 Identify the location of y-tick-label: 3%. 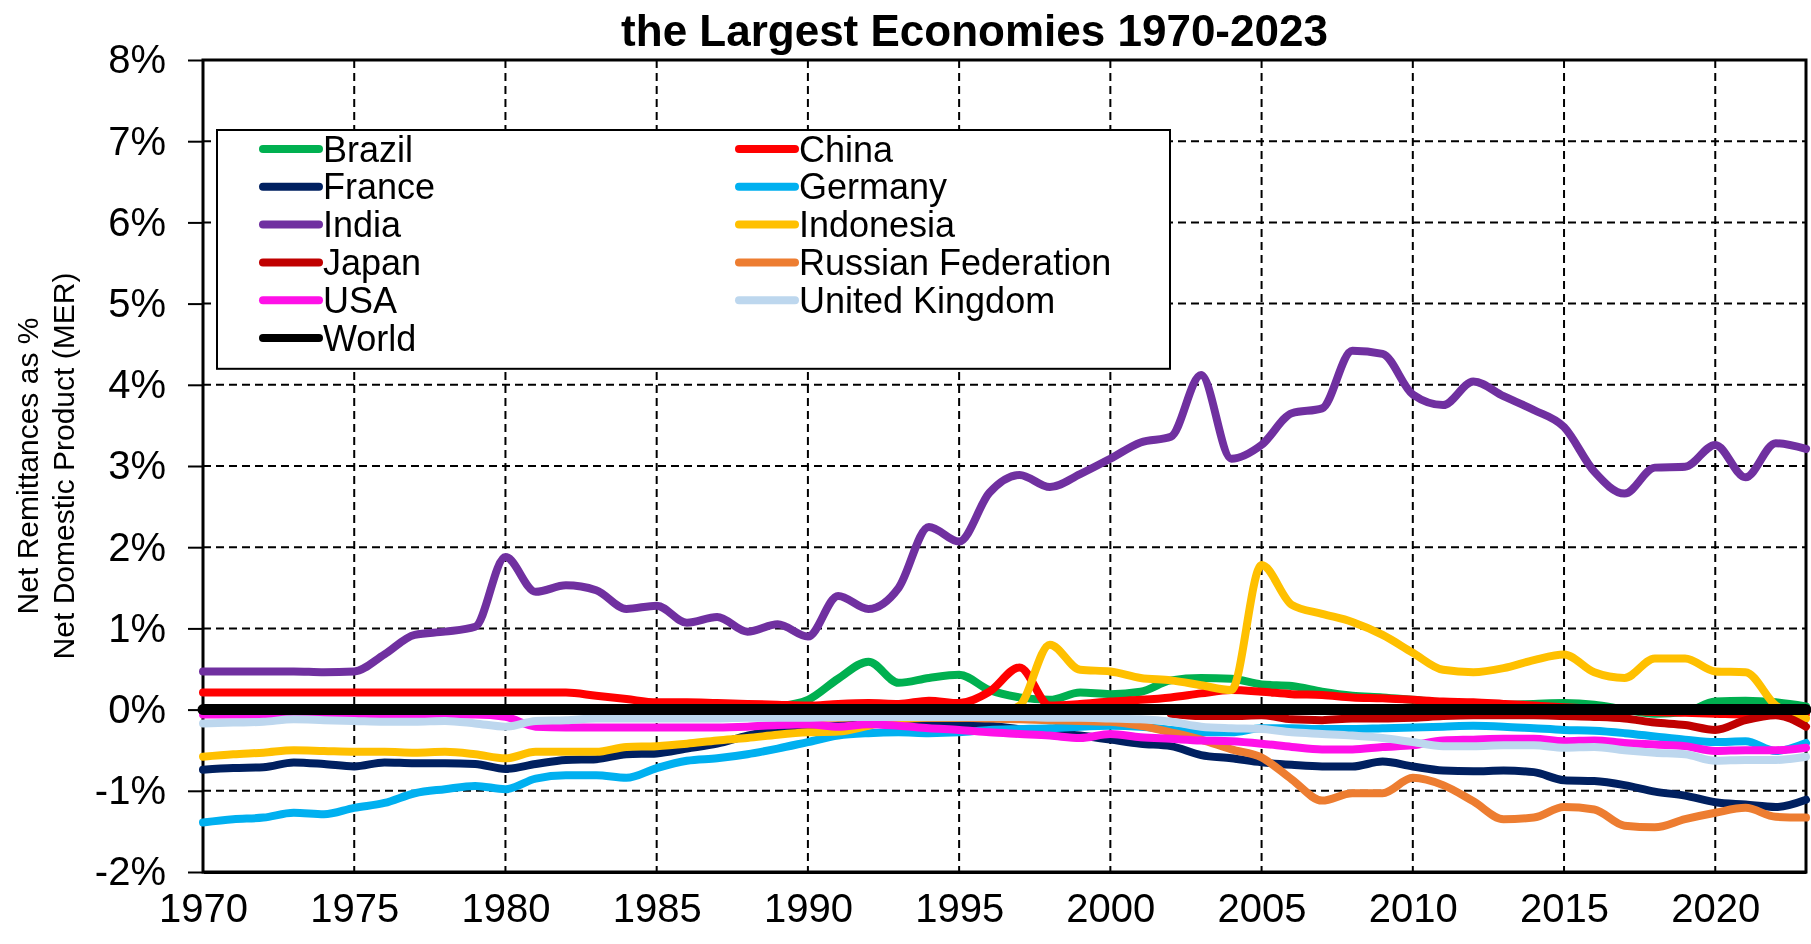
(137, 465).